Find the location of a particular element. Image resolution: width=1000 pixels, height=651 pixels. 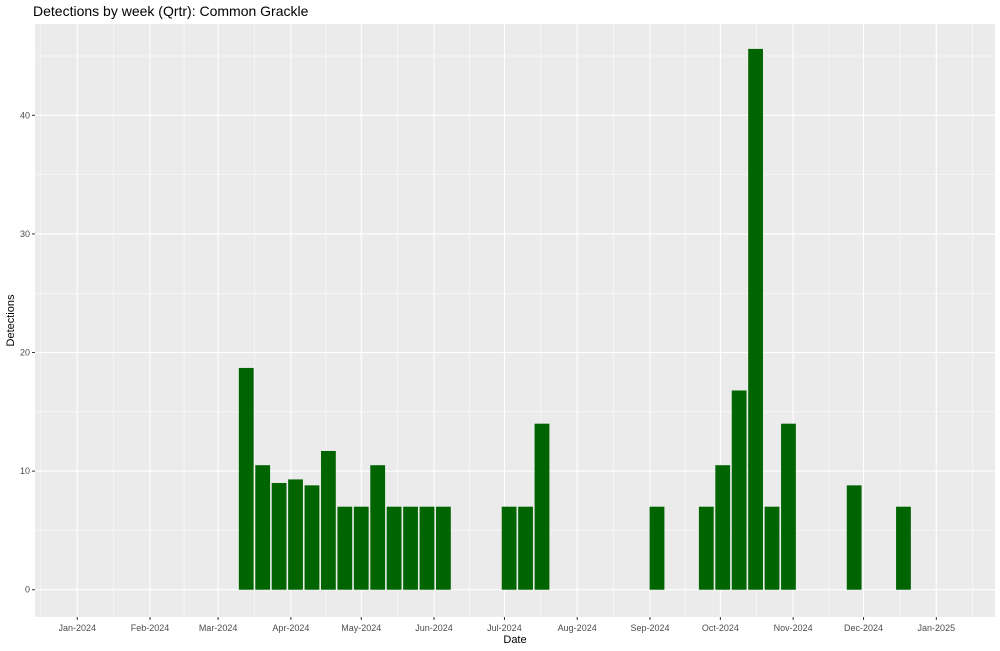

x-tick-label: Apr-2024 is located at coordinates (290, 628).